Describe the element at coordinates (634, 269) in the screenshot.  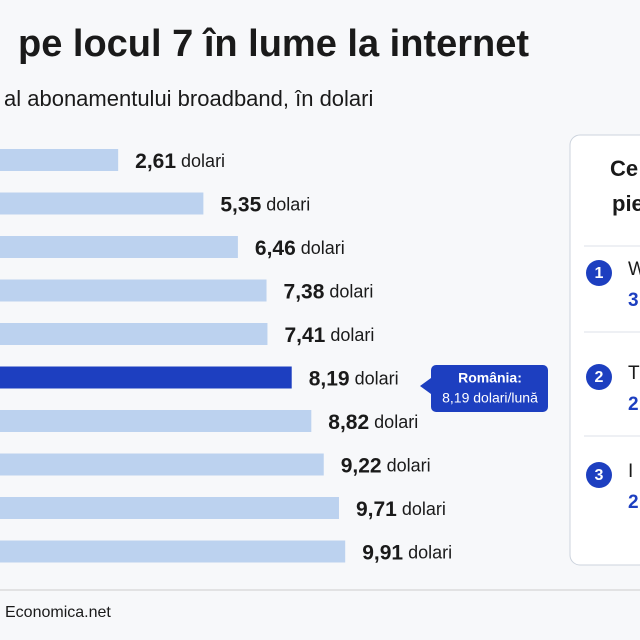
I see `item-name: W` at that location.